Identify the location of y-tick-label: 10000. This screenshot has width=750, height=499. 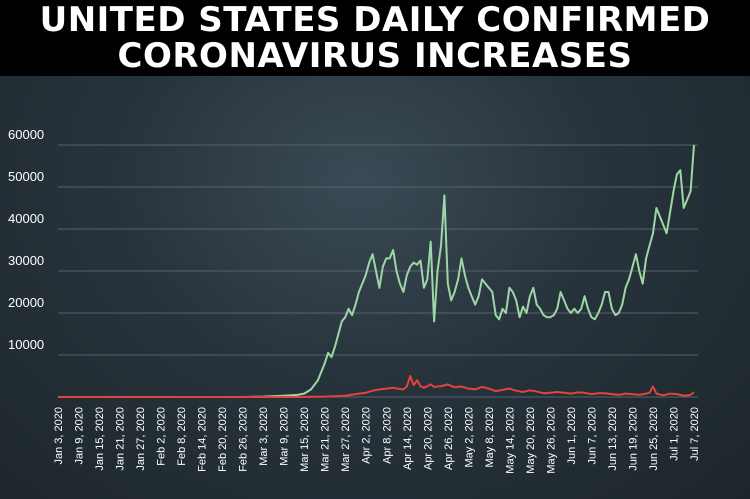
(26, 344).